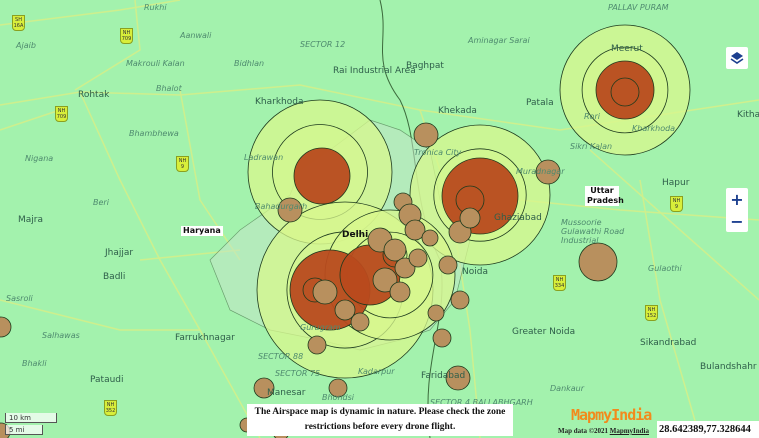  Describe the element at coordinates (737, 199) in the screenshot. I see `zoom-in-button: +` at that location.